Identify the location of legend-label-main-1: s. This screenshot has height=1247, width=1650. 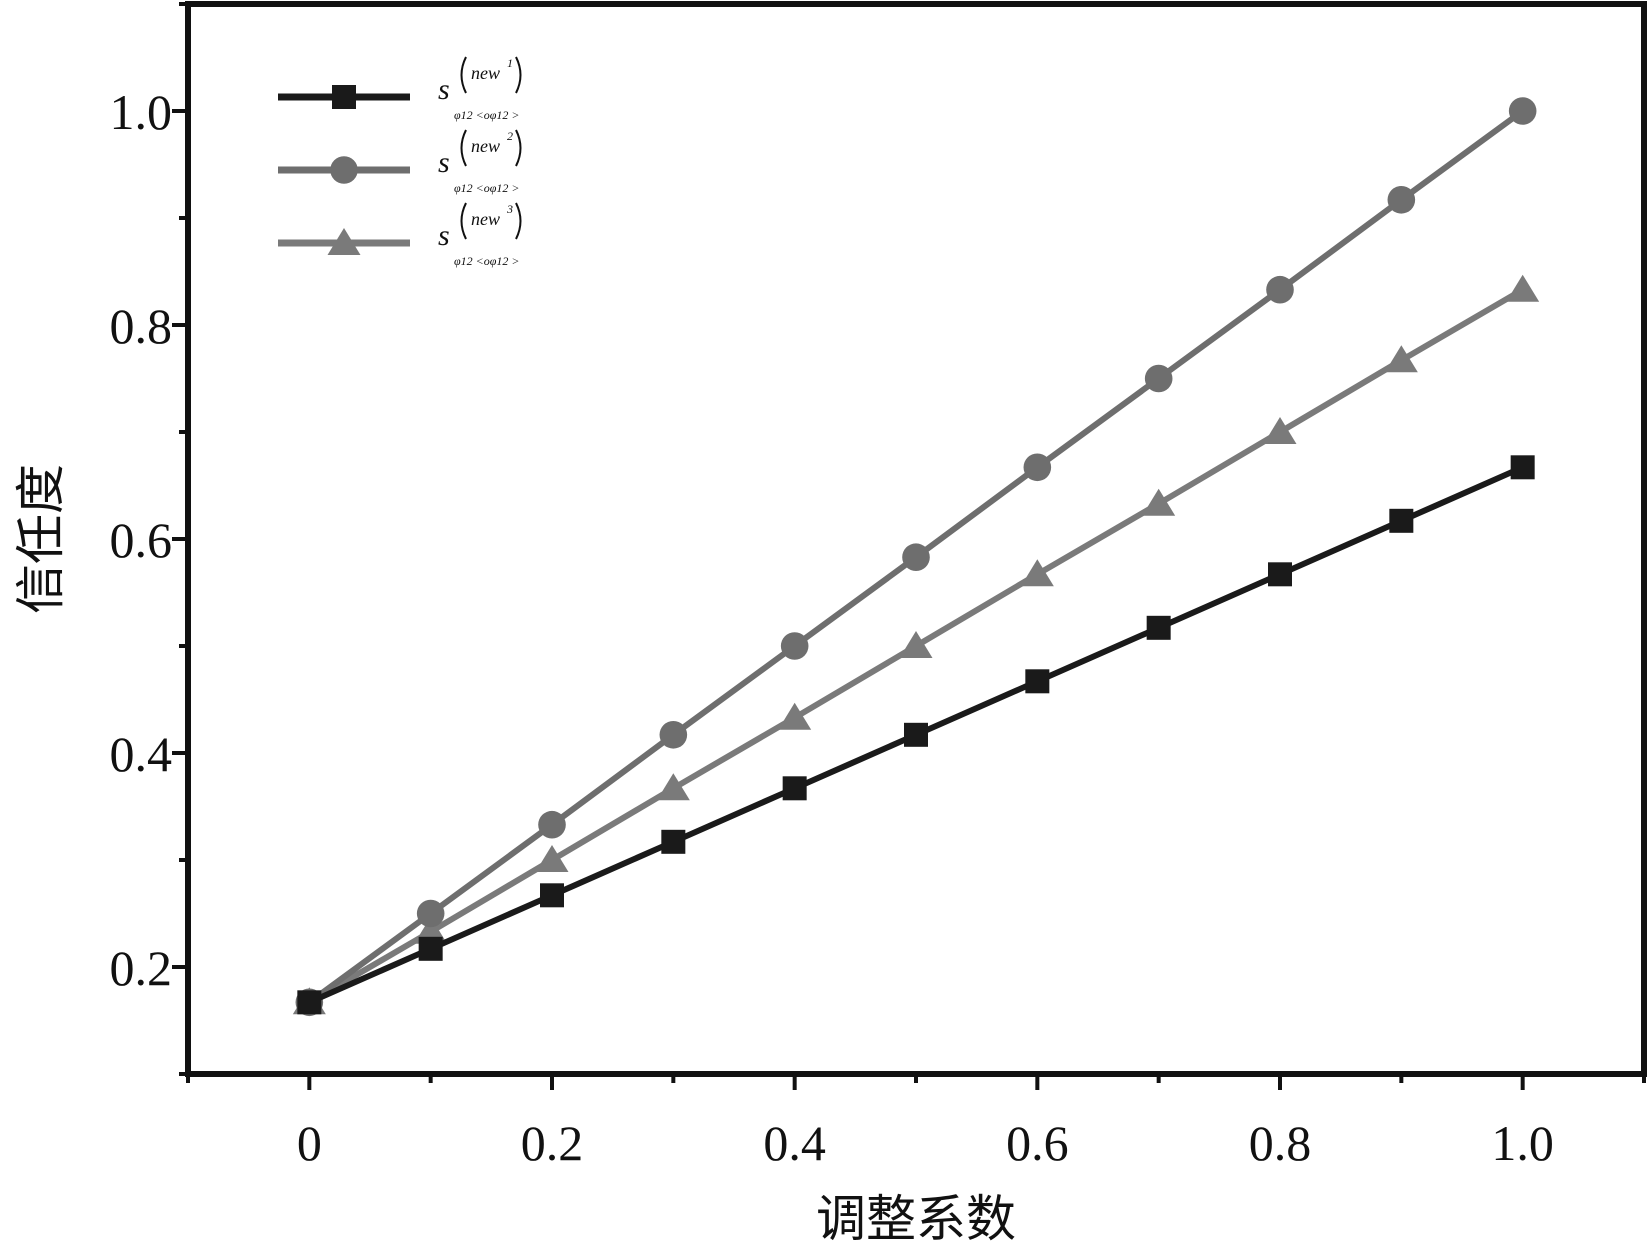
(444, 89).